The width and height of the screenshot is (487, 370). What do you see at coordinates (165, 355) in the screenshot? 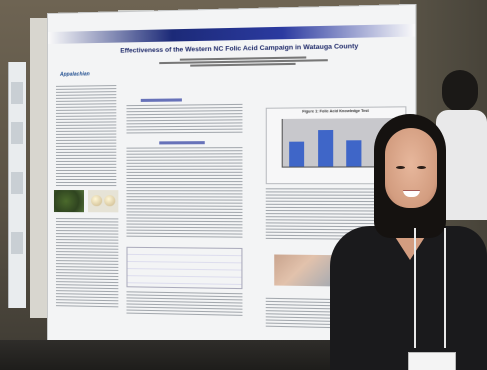
I see `floor` at bounding box center [165, 355].